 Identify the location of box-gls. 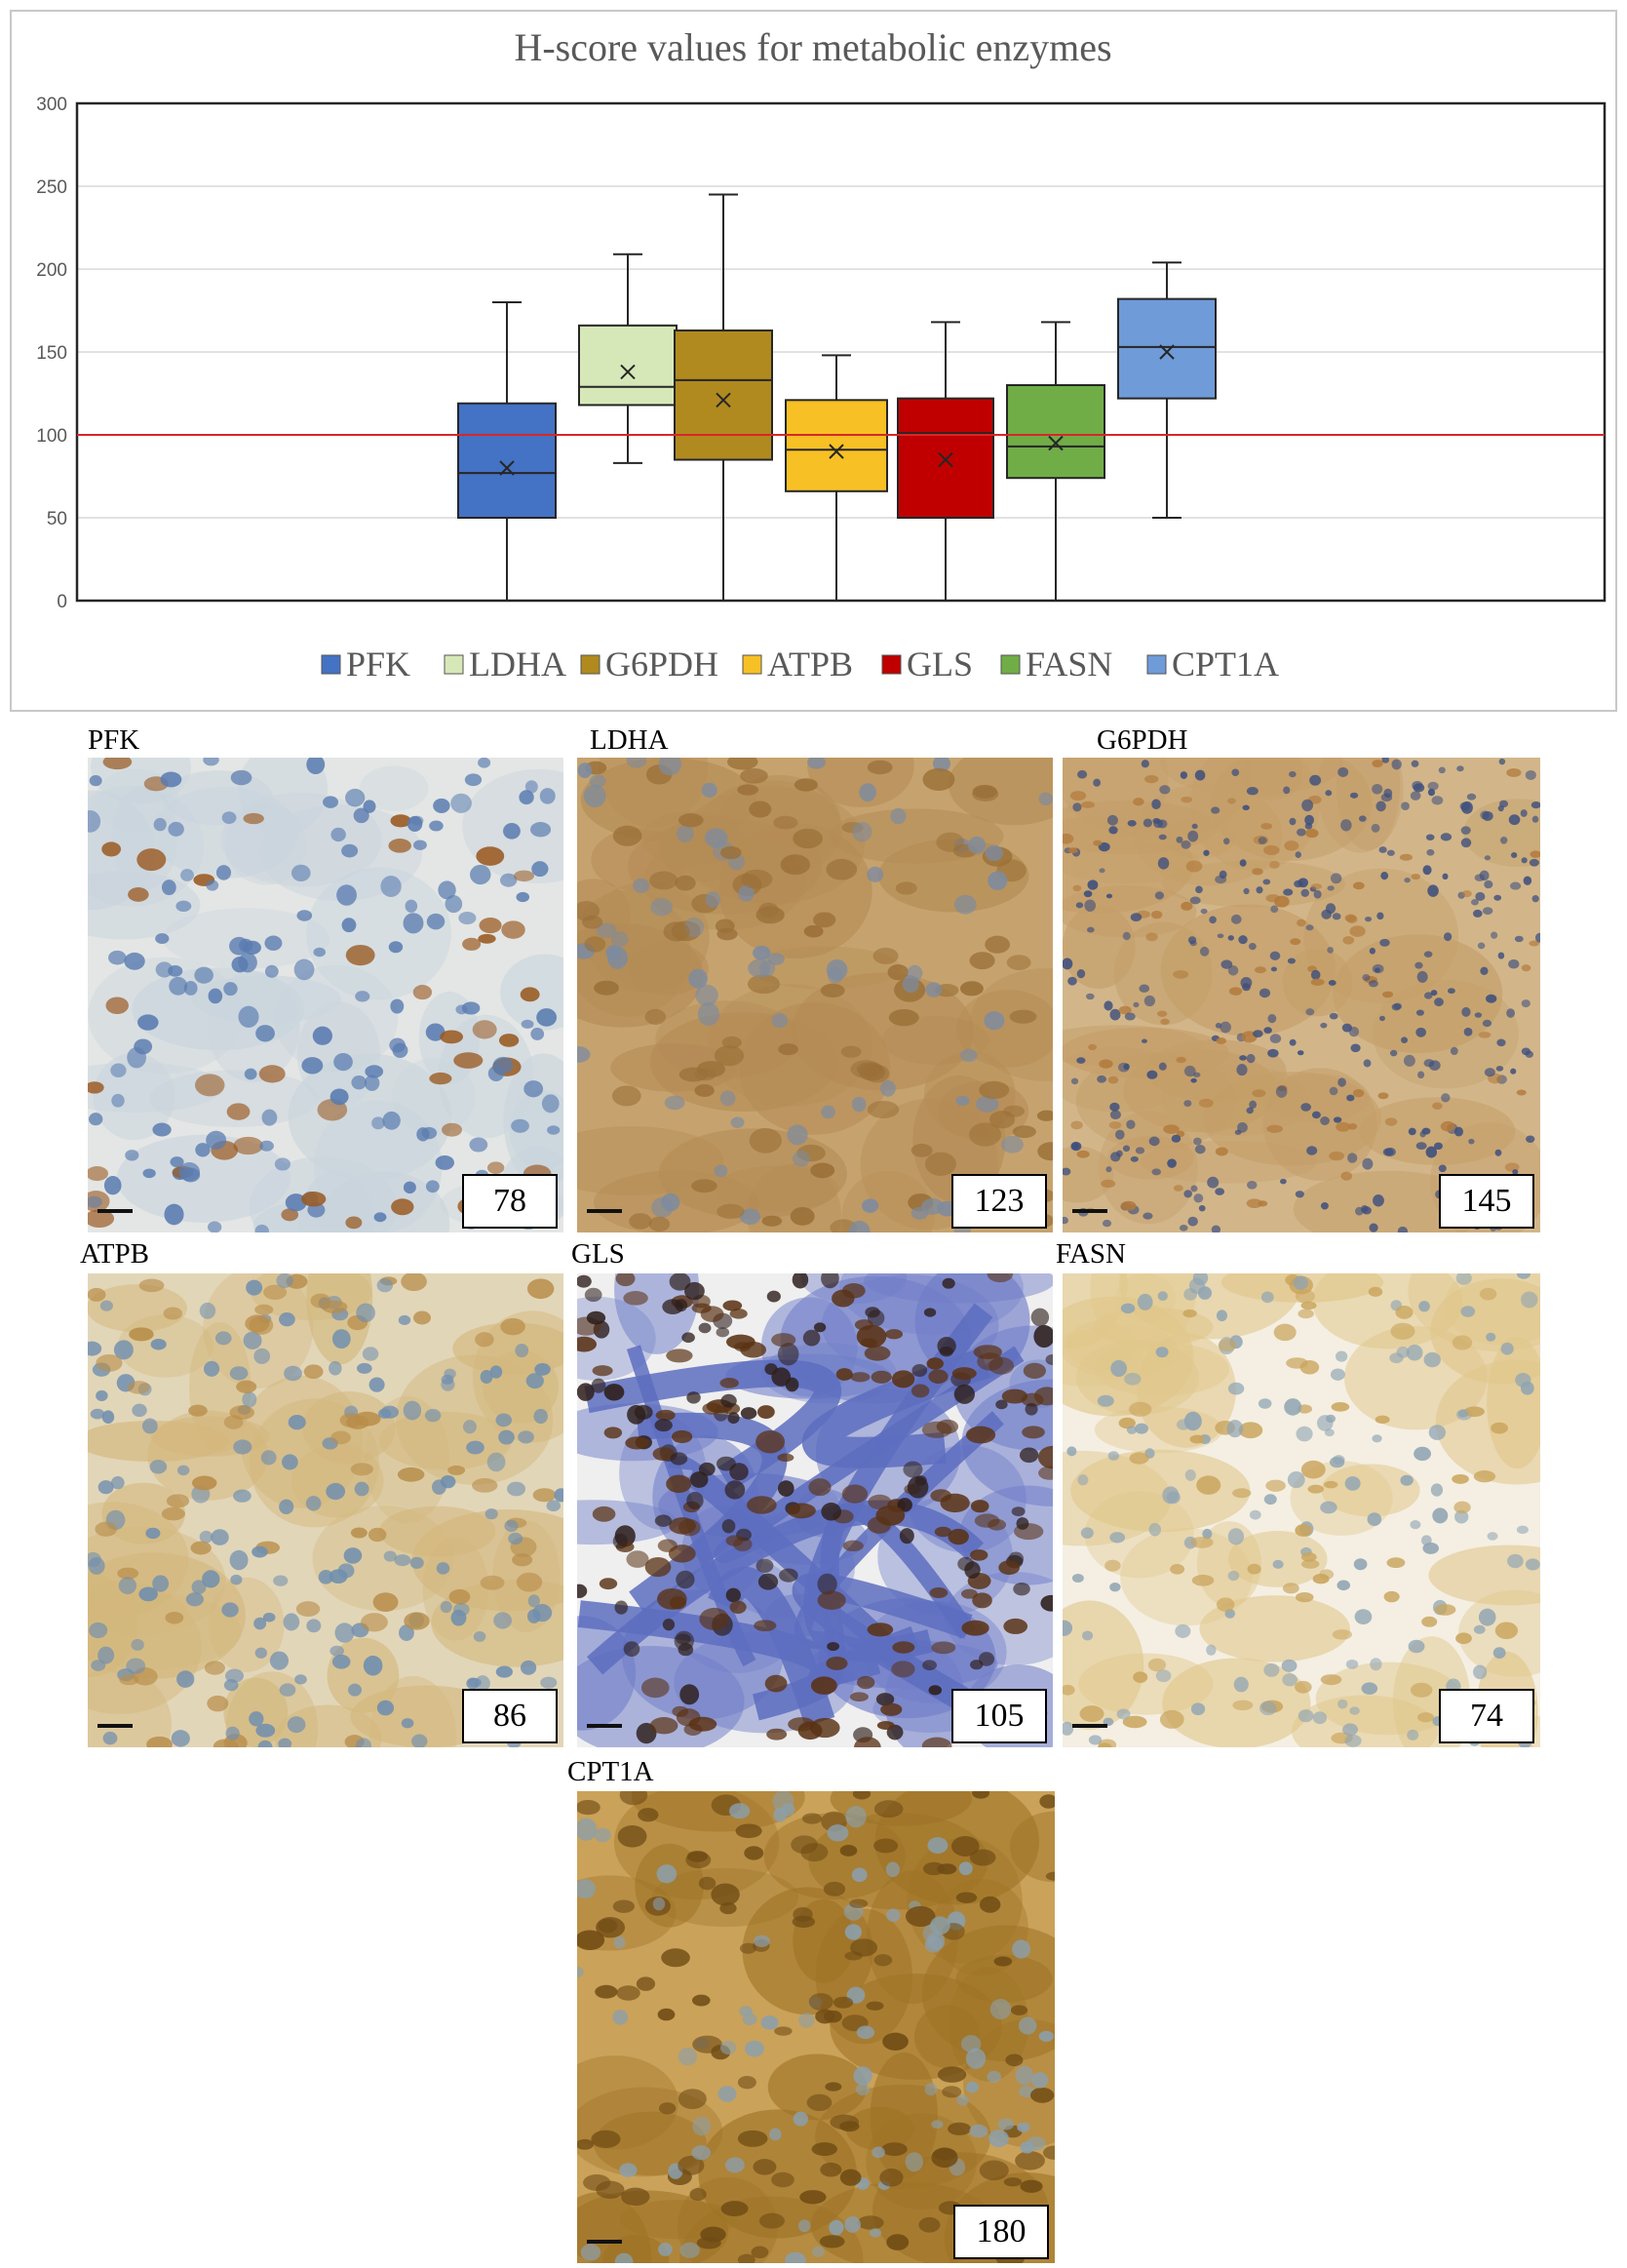
(945, 462).